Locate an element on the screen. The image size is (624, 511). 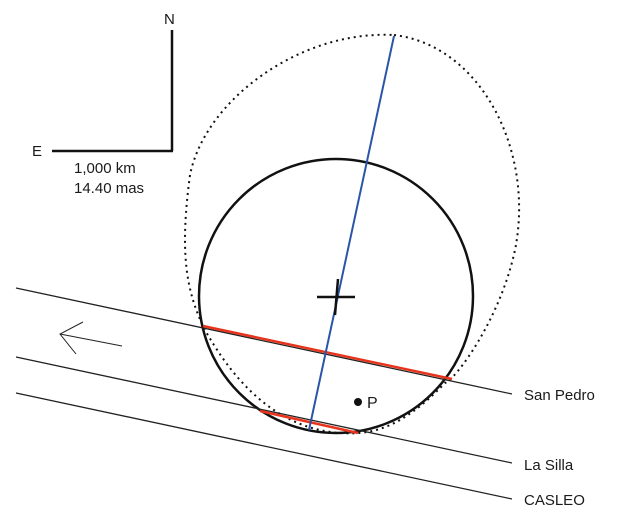
station-label-san-pedro: San Pedro is located at coordinates (559, 395).